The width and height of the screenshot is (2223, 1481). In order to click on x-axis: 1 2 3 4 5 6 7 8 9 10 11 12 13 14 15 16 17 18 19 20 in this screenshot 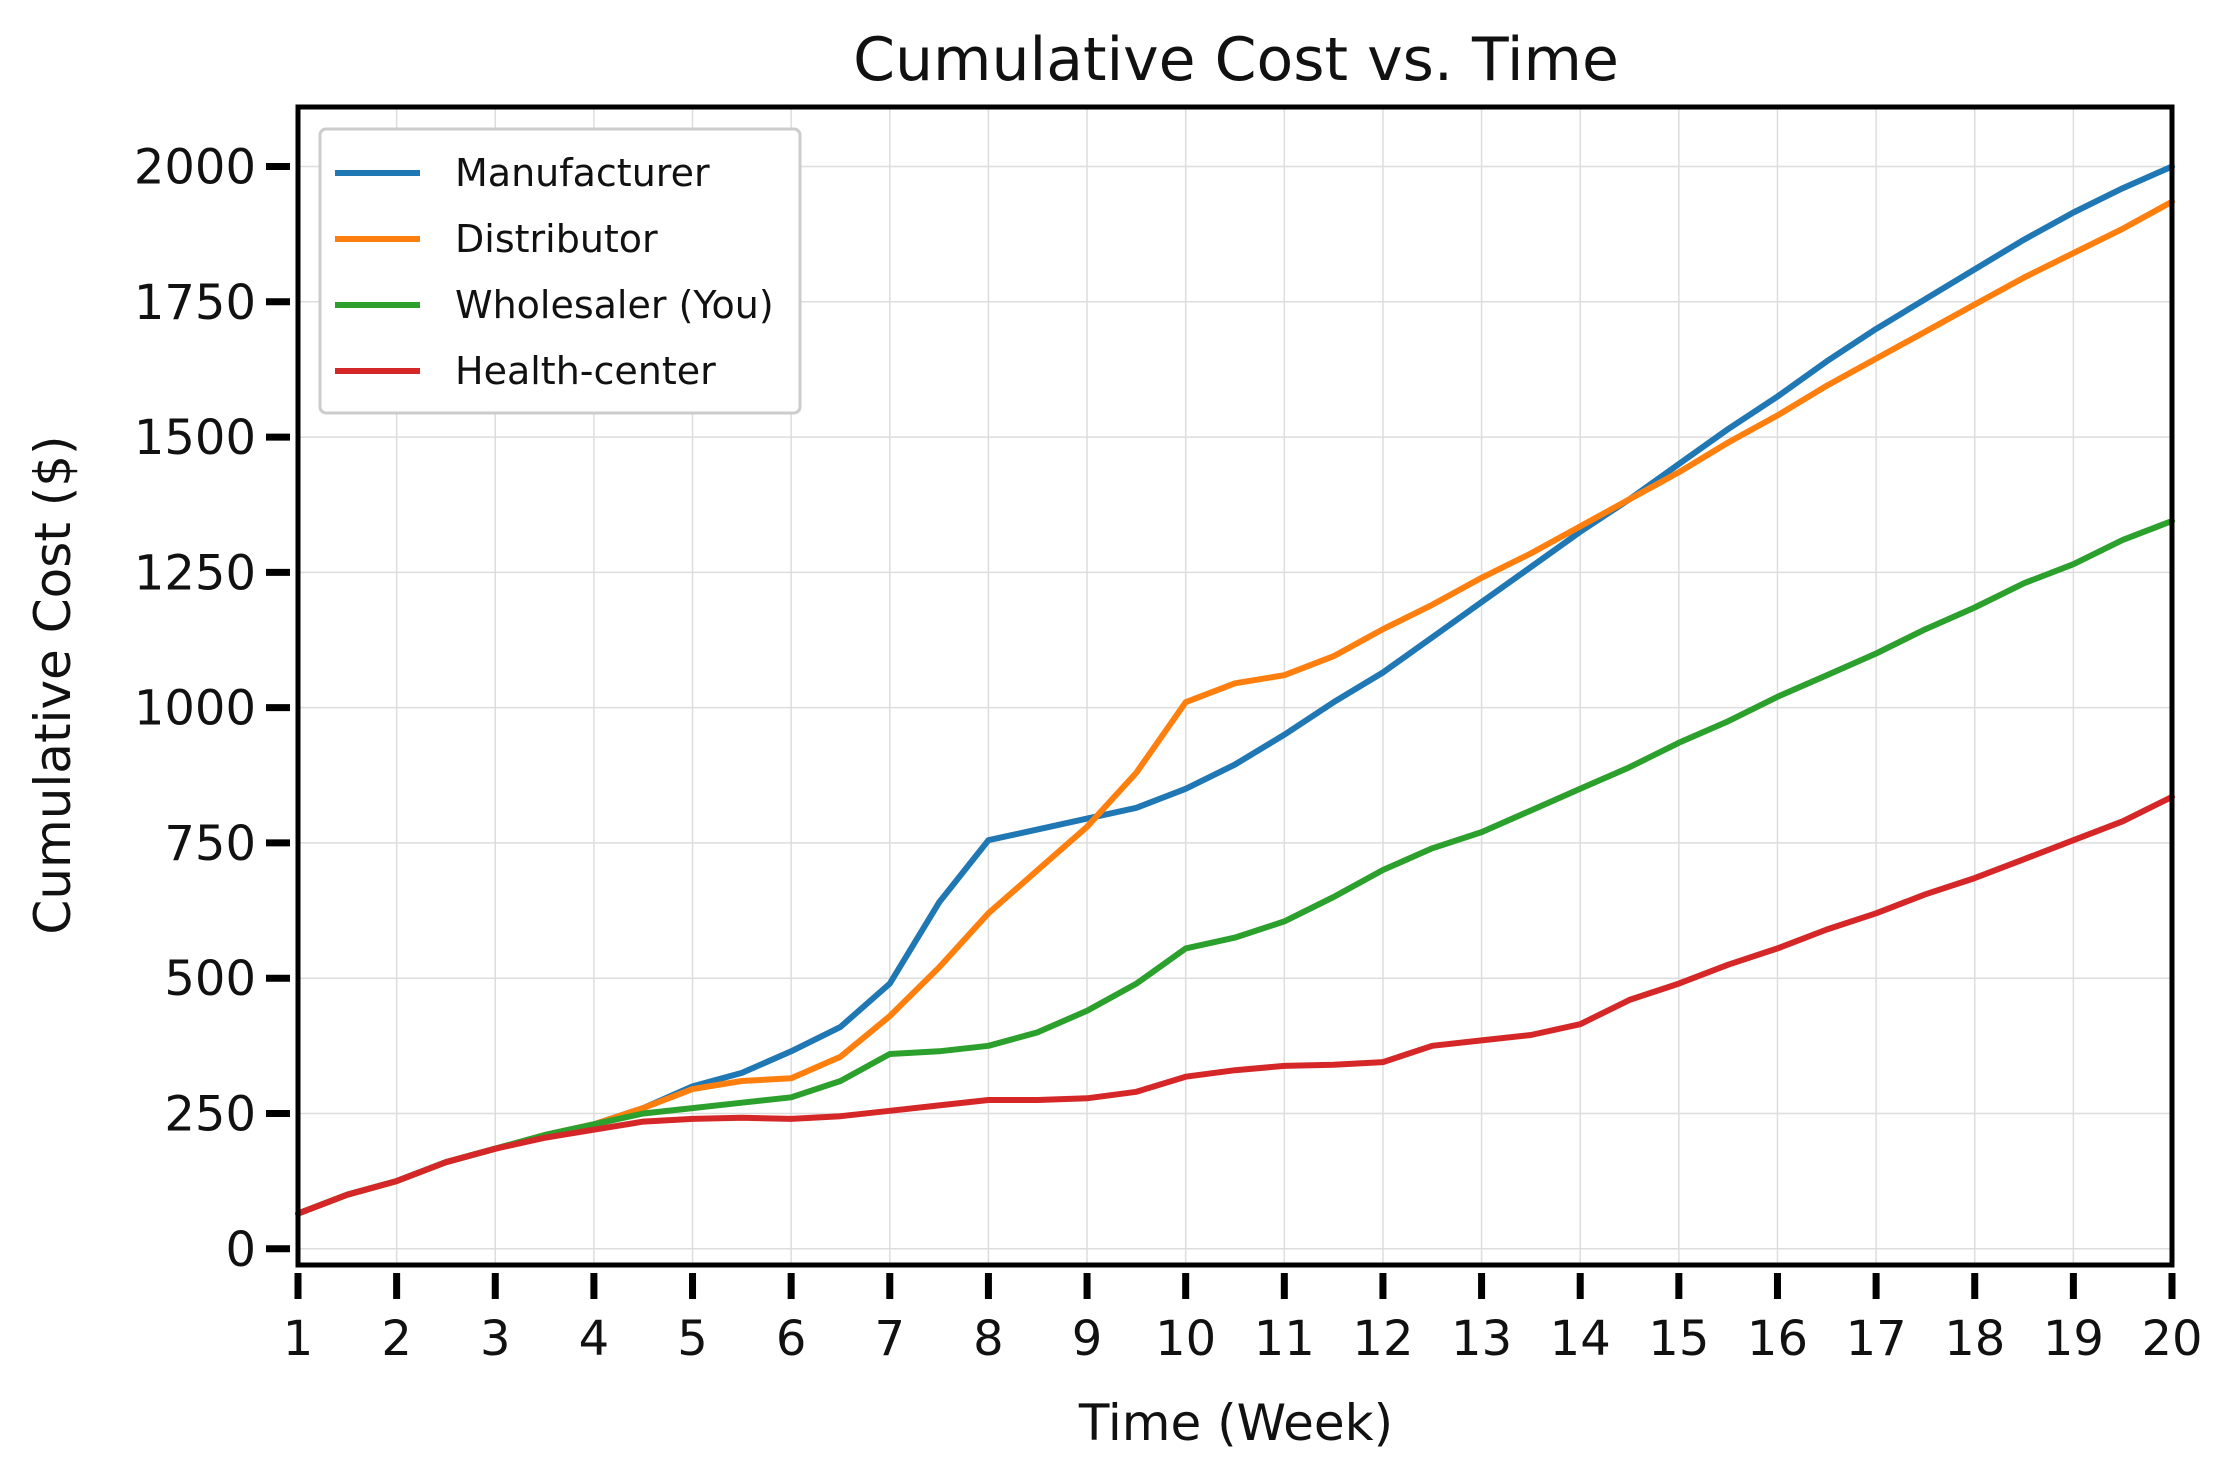, I will do `click(1243, 1320)`.